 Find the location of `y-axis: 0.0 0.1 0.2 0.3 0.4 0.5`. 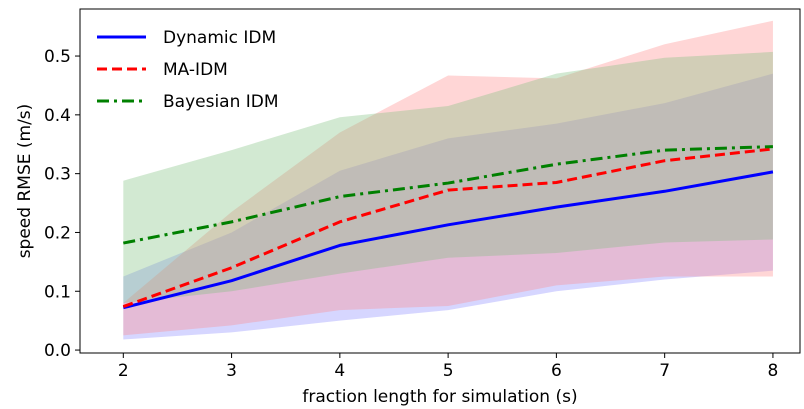

y-axis: 0.0 0.1 0.2 0.3 0.4 0.5 is located at coordinates (62, 204).